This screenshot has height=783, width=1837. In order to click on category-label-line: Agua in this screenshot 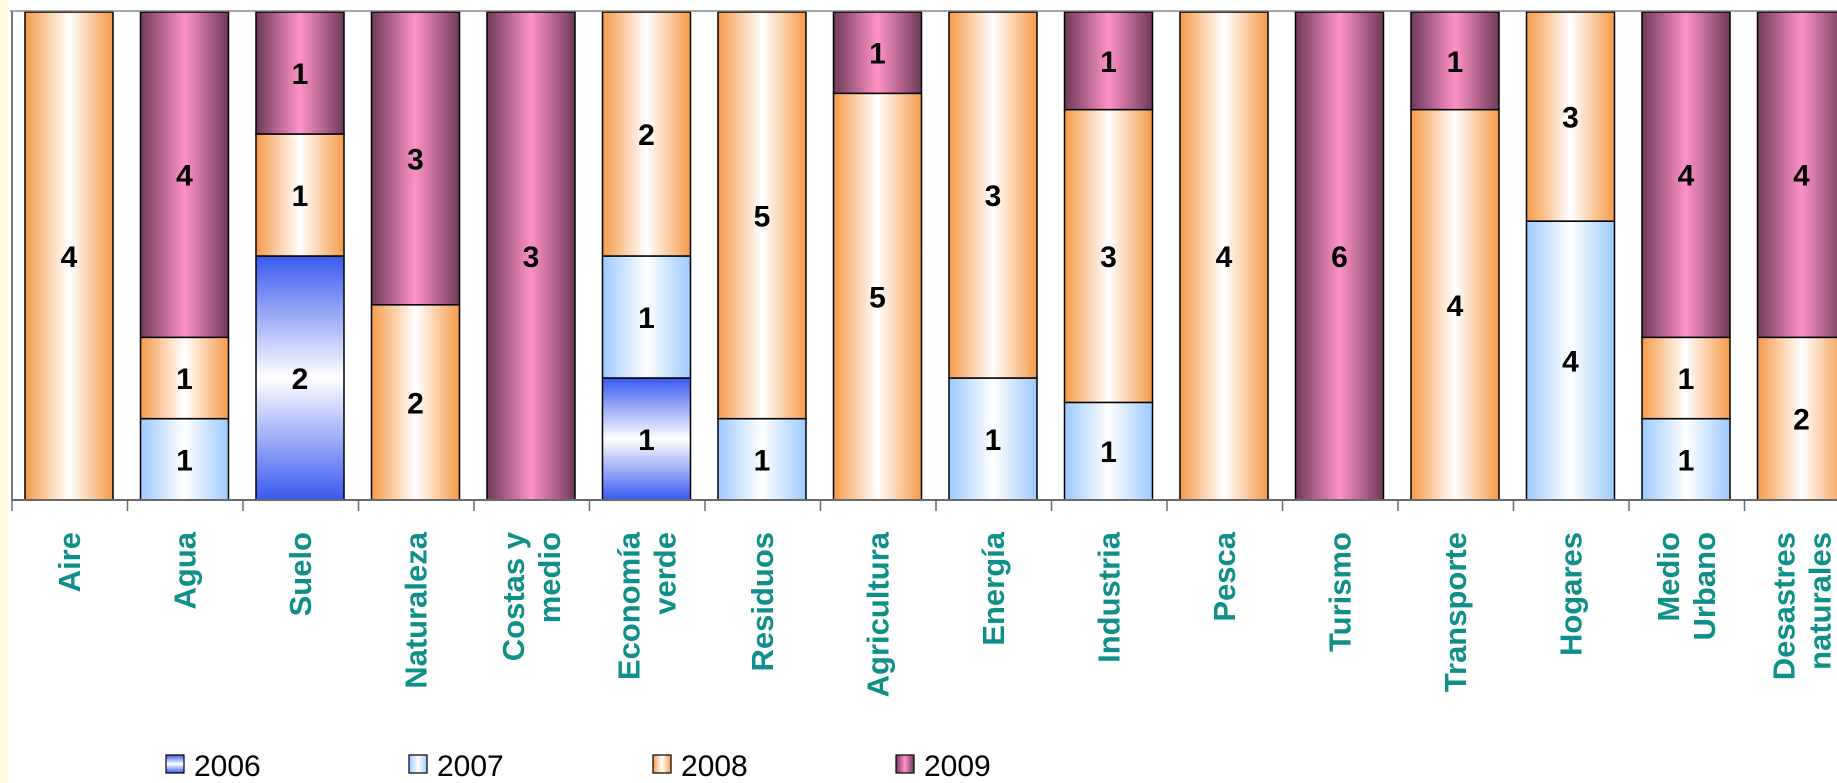, I will do `click(185, 570)`.